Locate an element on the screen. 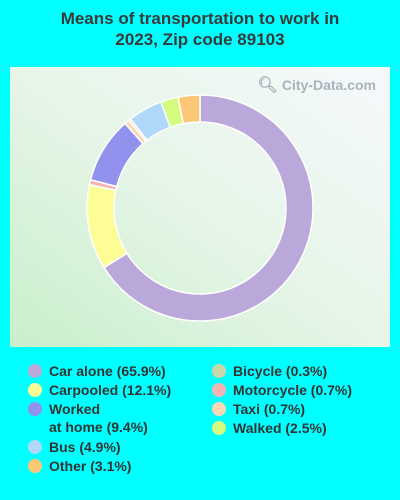 Image resolution: width=400 pixels, height=500 pixels. legend-label: Carpooled (12.1%) is located at coordinates (110, 390).